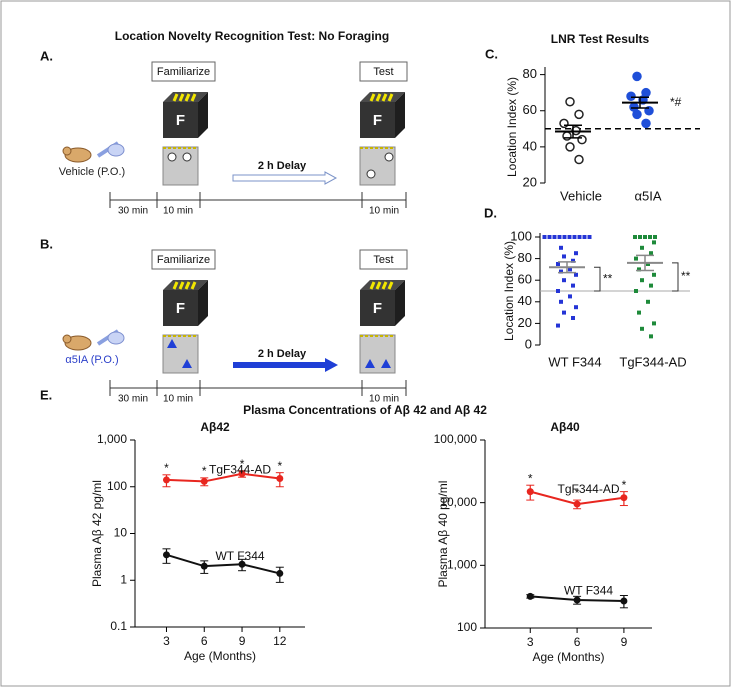 The height and width of the screenshot is (687, 731). Describe the element at coordinates (581, 195) in the screenshot. I see `category-label: Vehicle` at that location.